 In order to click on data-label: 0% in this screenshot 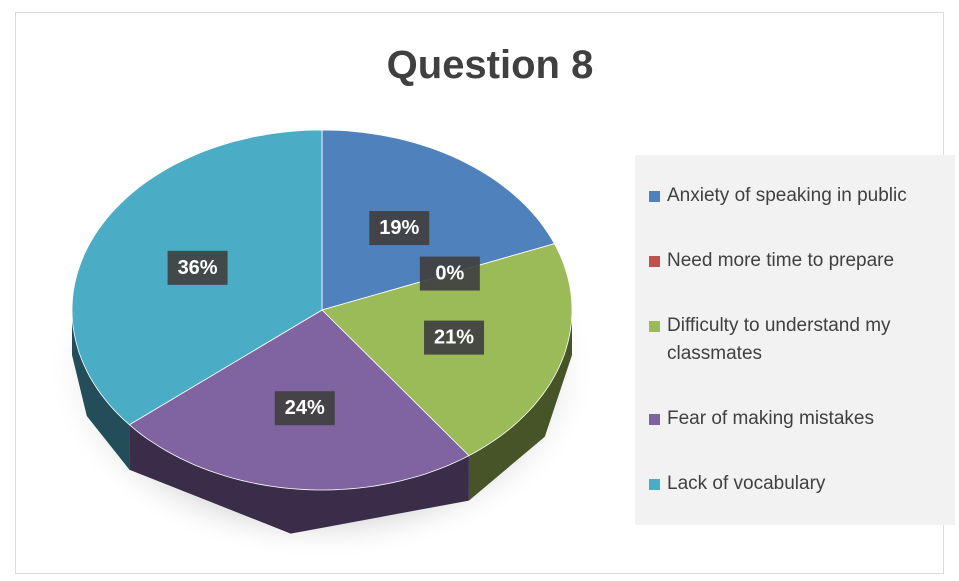, I will do `click(449, 273)`.